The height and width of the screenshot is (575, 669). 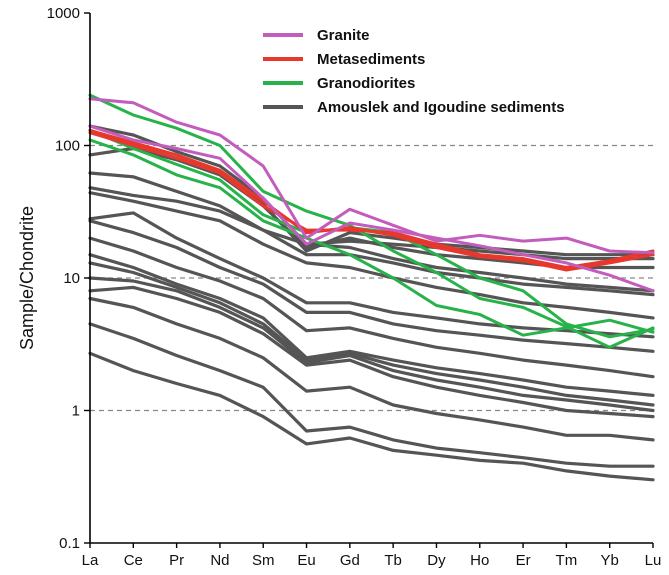 What do you see at coordinates (479, 560) in the screenshot?
I see `x-tick-label-ho: Ho` at bounding box center [479, 560].